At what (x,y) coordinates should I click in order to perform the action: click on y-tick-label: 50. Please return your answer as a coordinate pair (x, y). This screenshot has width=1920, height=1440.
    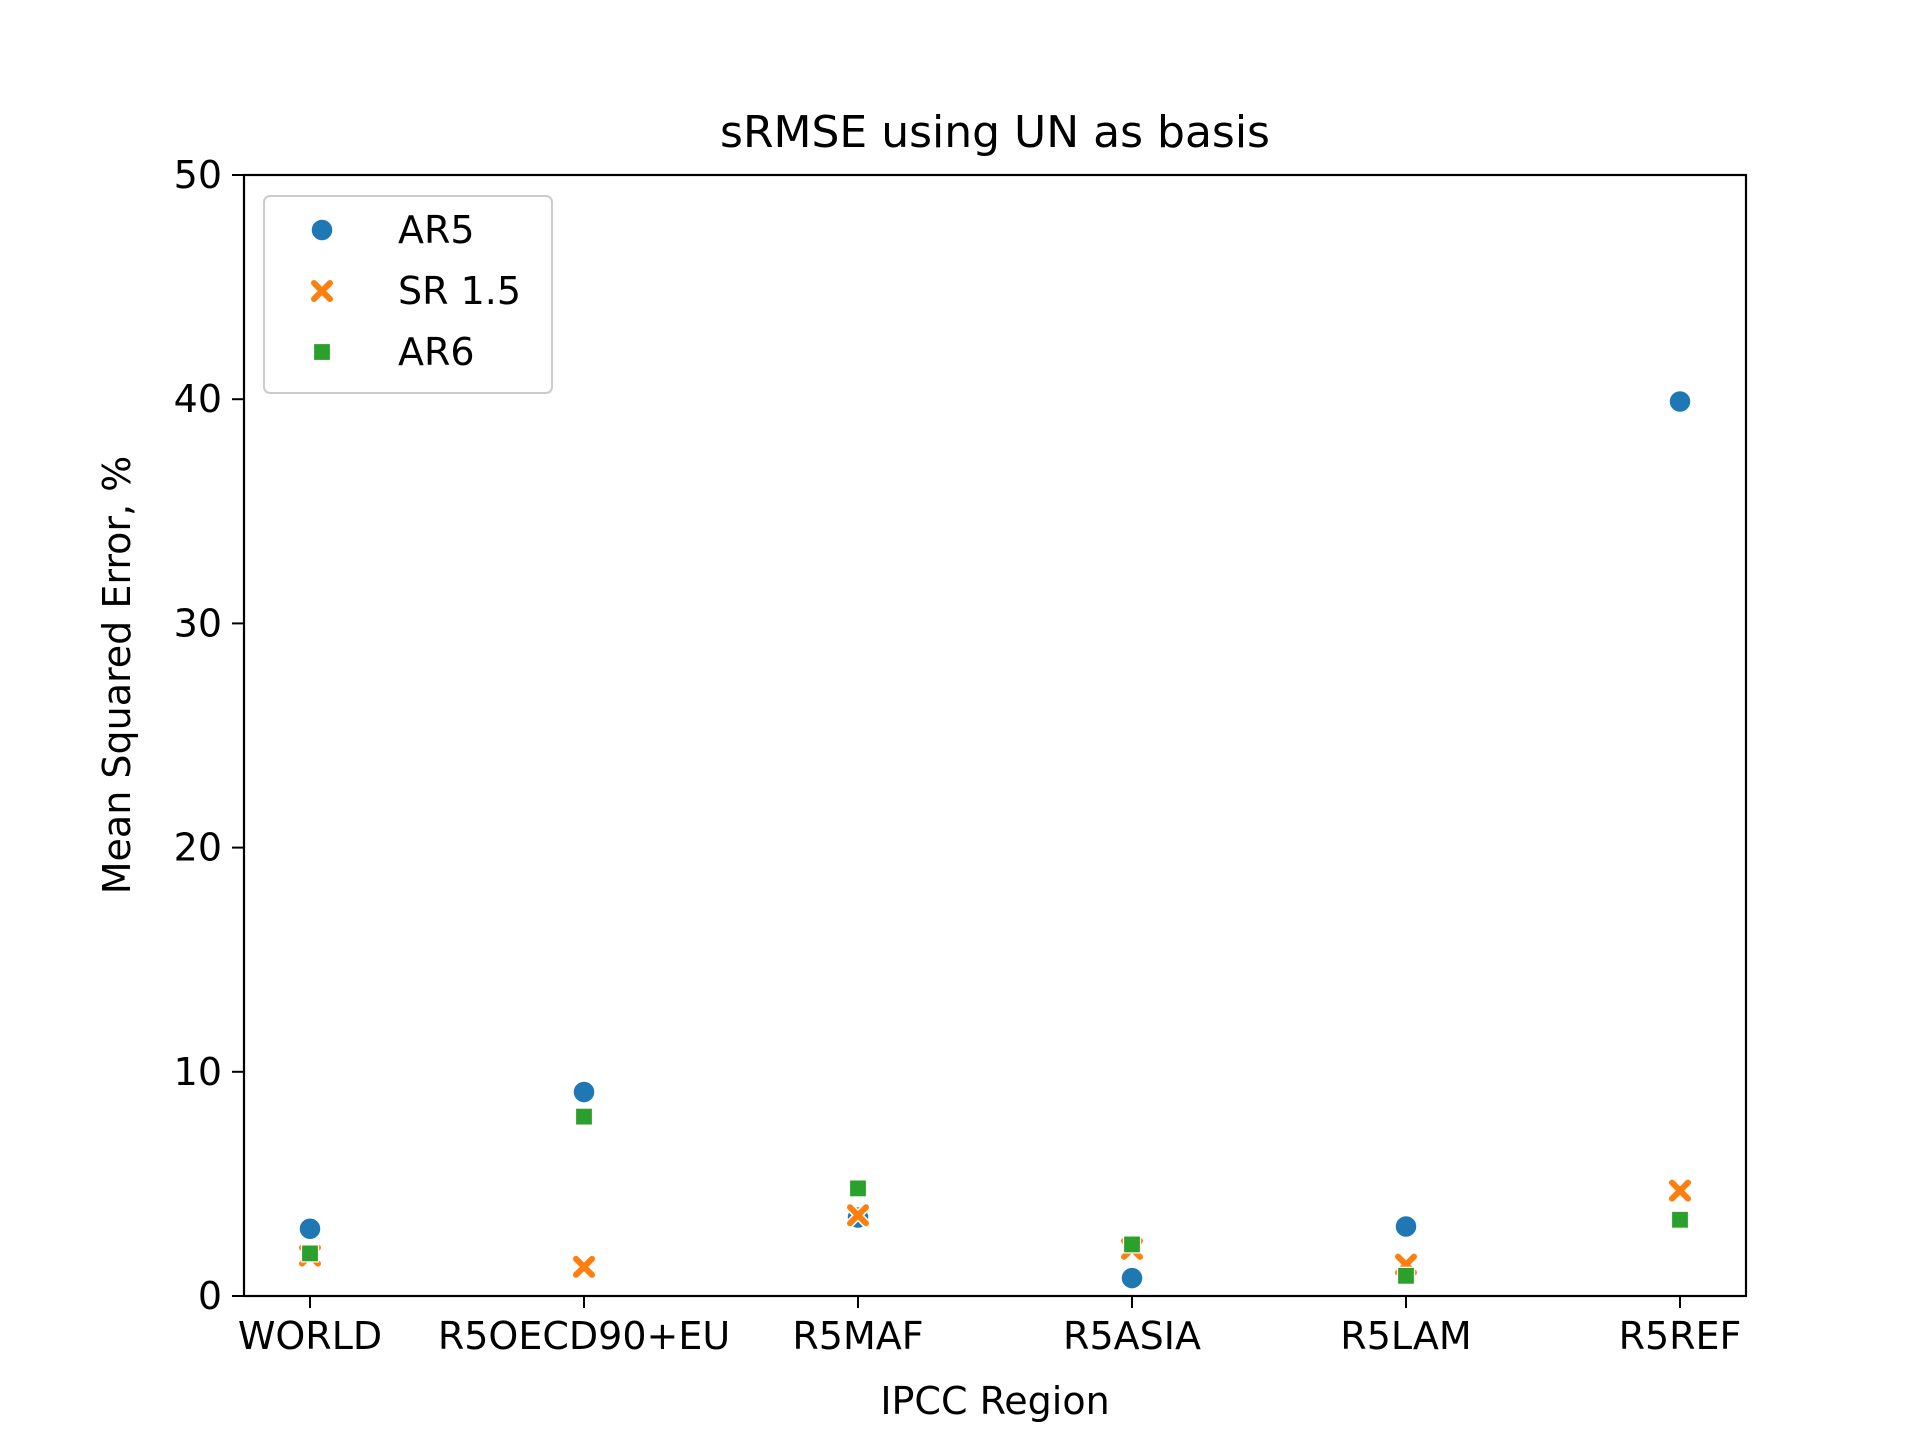
    Looking at the image, I should click on (198, 175).